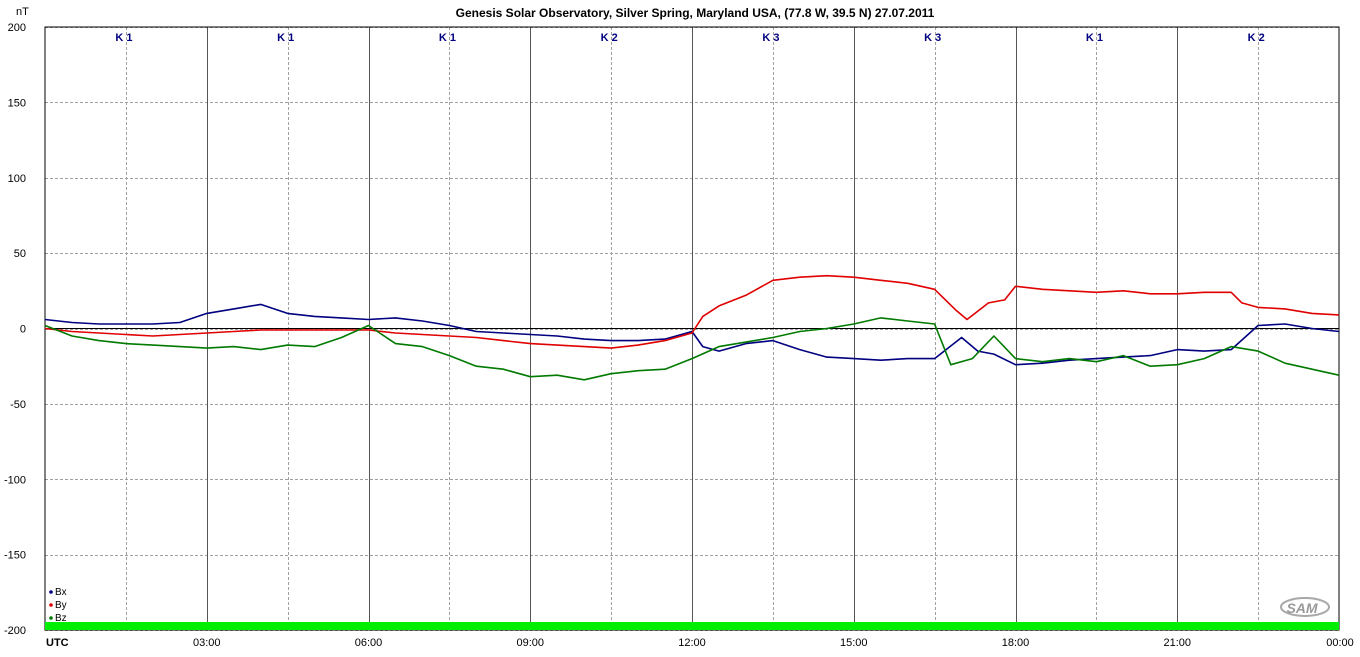  I want to click on legend-marker-bx, so click(51, 592).